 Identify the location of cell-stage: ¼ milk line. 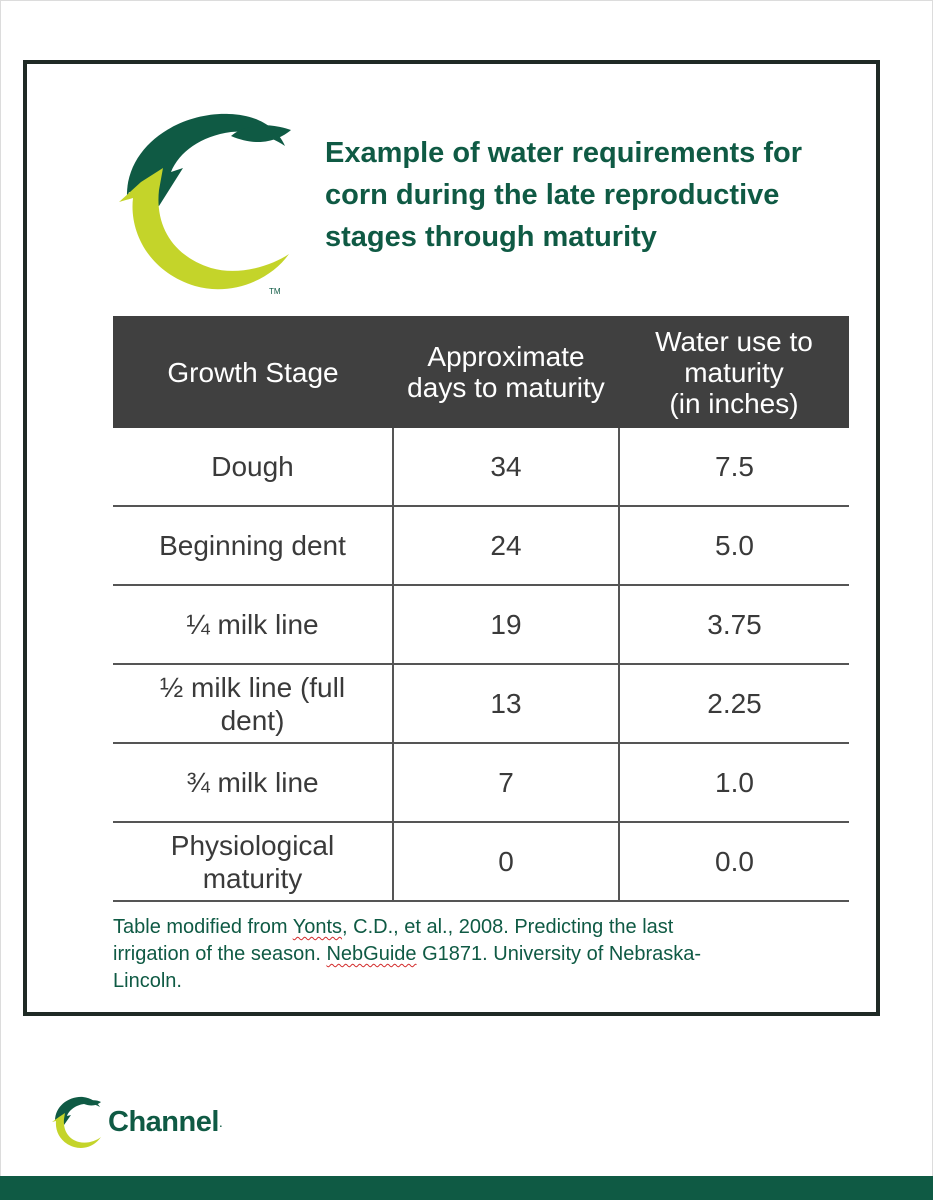
(253, 625).